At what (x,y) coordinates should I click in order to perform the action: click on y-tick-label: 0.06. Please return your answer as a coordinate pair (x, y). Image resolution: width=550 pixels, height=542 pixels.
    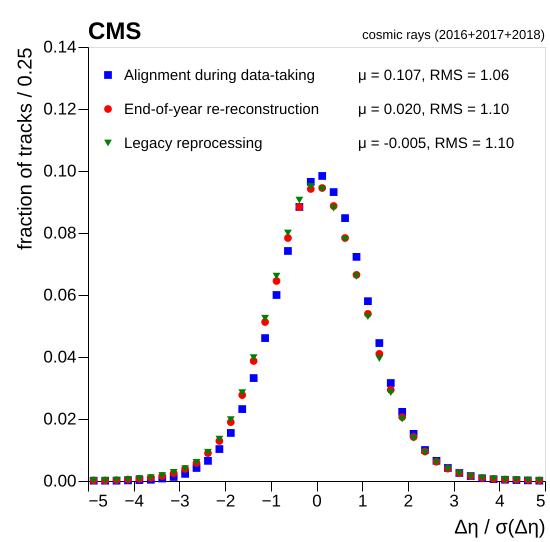
    Looking at the image, I should click on (59, 295).